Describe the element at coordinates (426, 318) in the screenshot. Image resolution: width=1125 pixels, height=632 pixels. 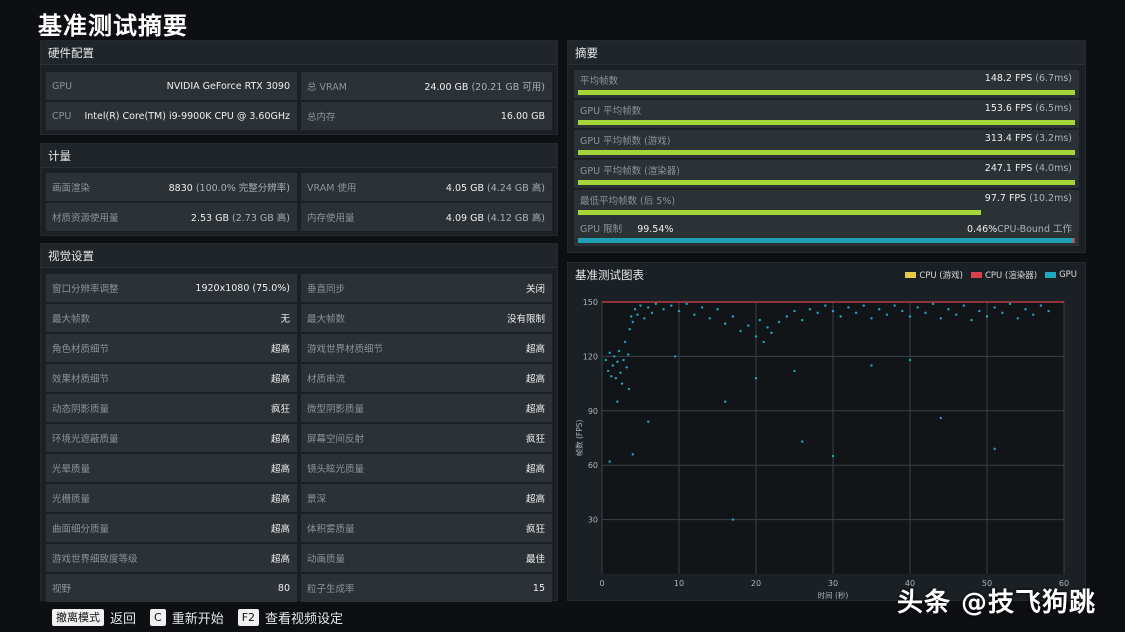
I see `visual-setting-row: 最大帧数 没有限制` at that location.